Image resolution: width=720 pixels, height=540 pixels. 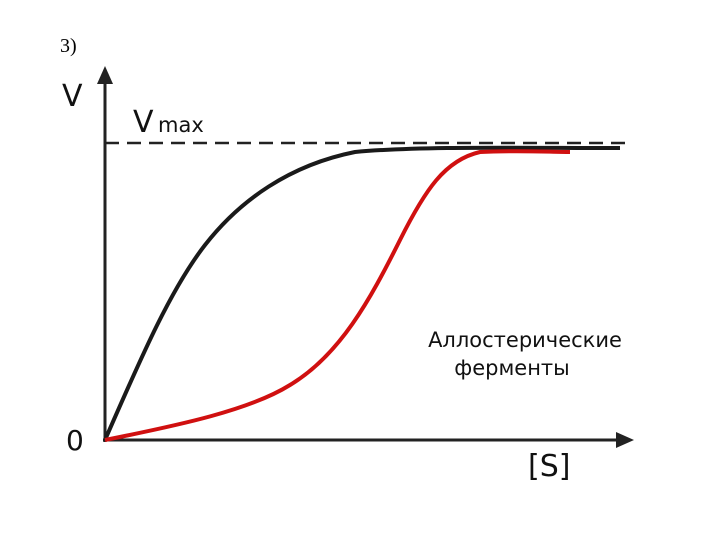 I want to click on x-arrow, so click(x=625, y=440).